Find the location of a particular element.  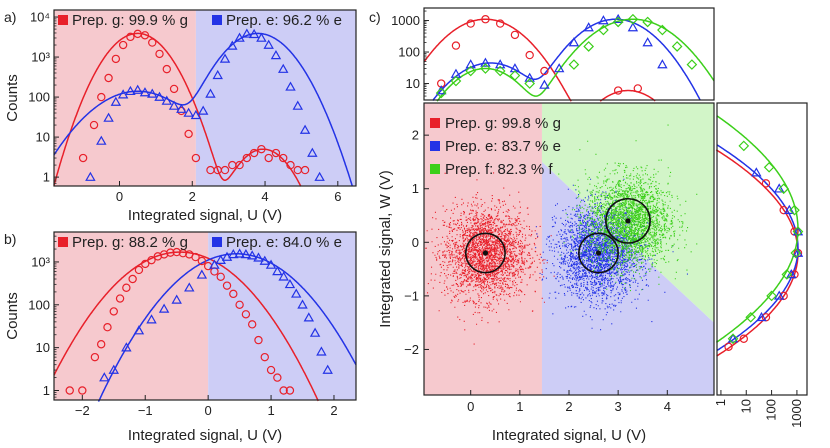

x-tick-label-b: 2 is located at coordinates (333, 410).